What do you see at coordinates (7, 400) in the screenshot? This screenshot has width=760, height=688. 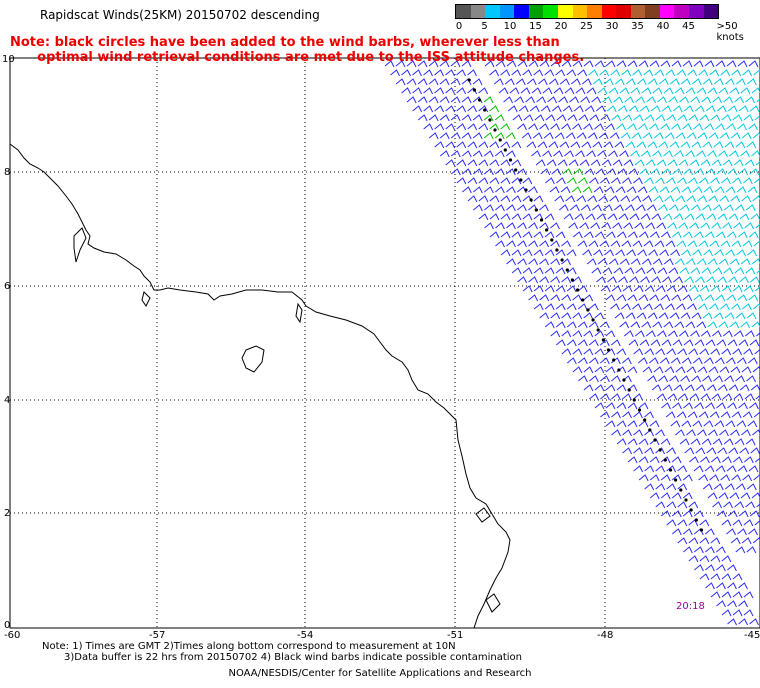 I see `y-tick-label: 4` at bounding box center [7, 400].